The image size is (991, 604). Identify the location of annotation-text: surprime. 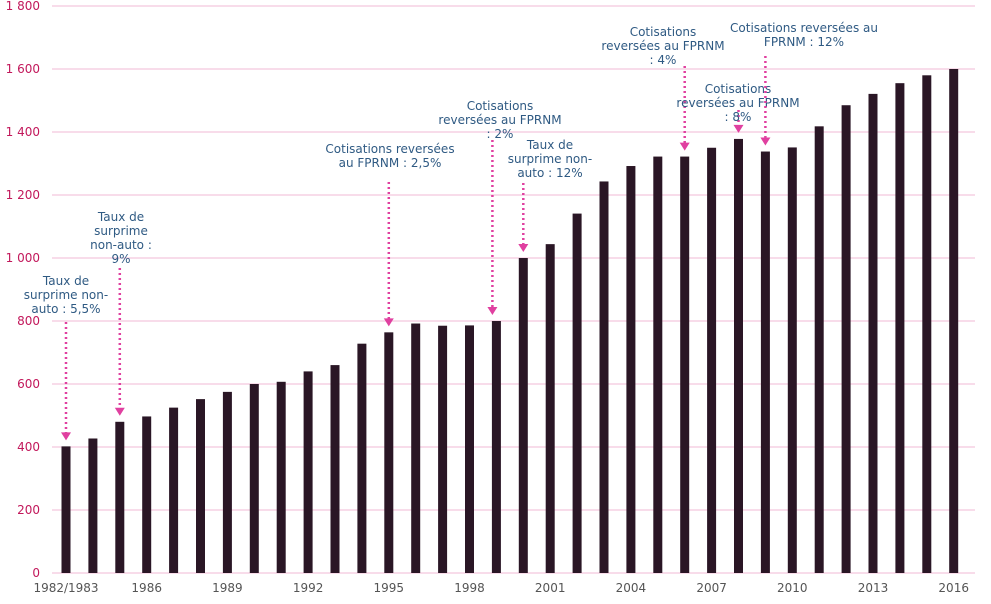
(121, 231).